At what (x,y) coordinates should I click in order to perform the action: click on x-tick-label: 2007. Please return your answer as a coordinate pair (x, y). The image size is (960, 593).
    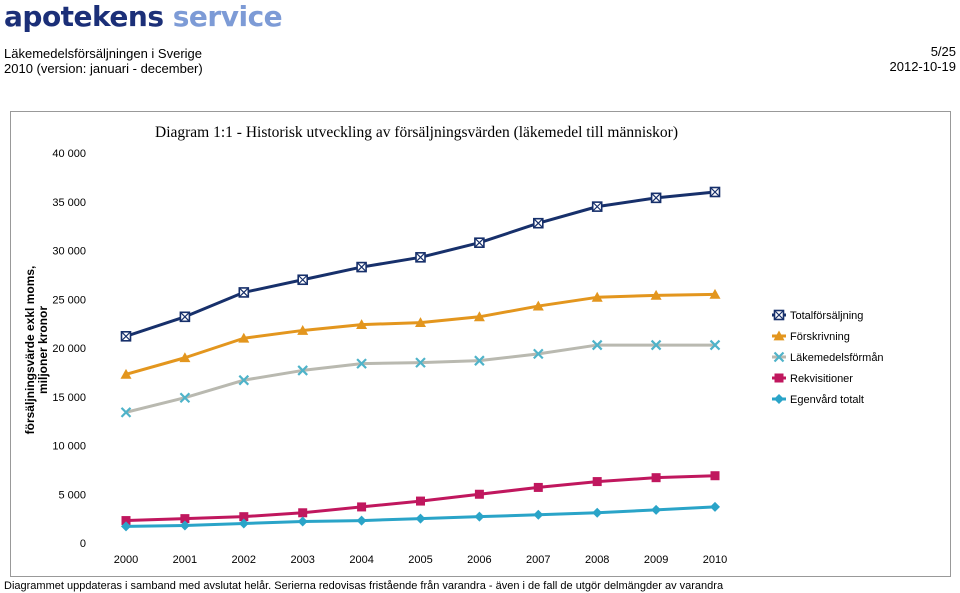
    Looking at the image, I should click on (538, 560).